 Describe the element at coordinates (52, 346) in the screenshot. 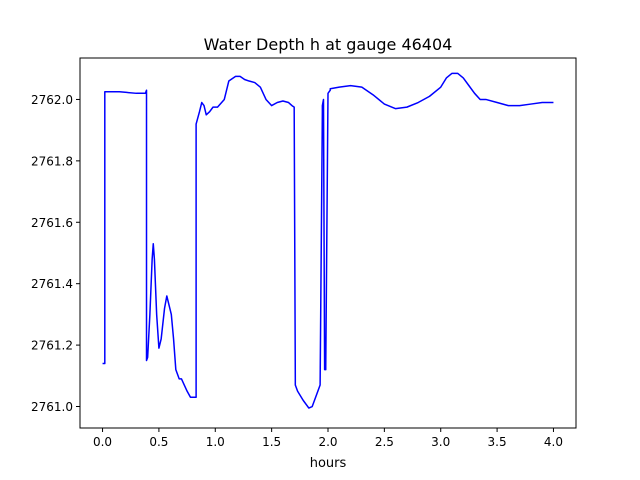

I see `y-tick-label: 2761.2` at that location.